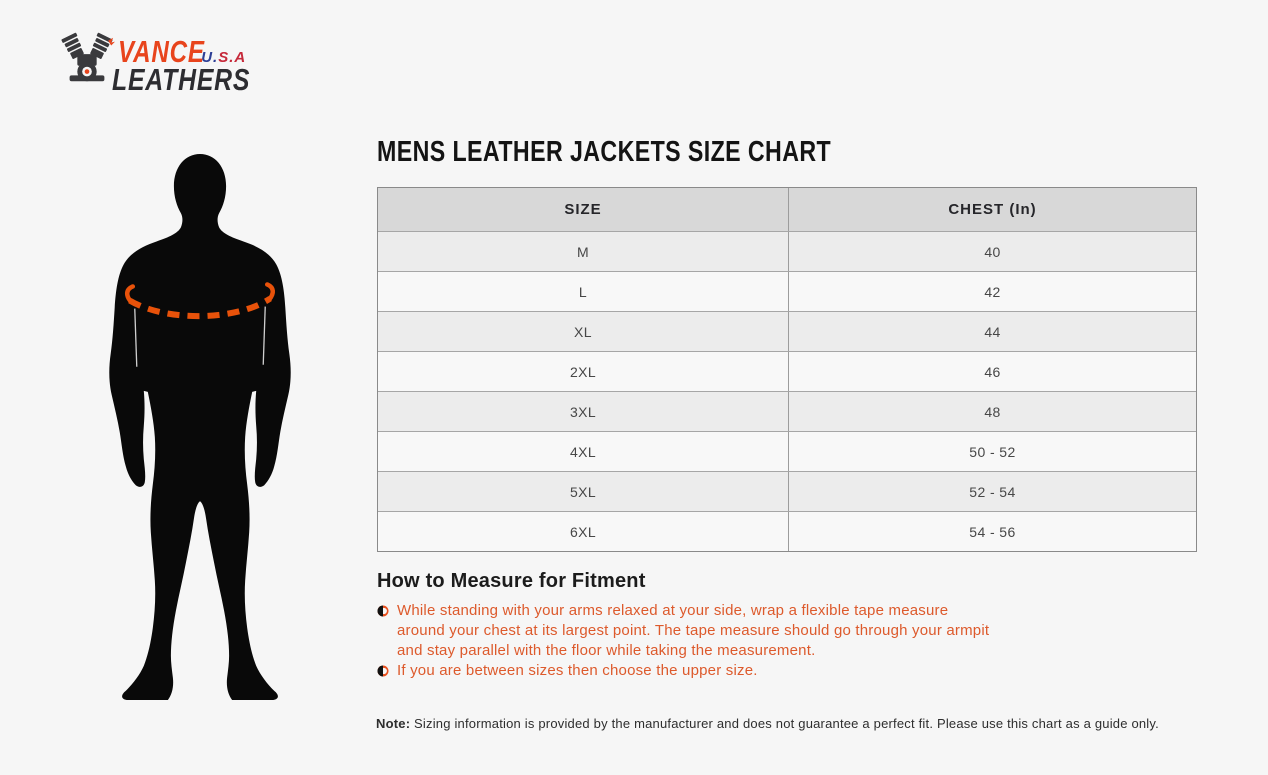 Image resolution: width=1268 pixels, height=775 pixels. What do you see at coordinates (200, 301) in the screenshot?
I see `chest-tape-measure-line` at bounding box center [200, 301].